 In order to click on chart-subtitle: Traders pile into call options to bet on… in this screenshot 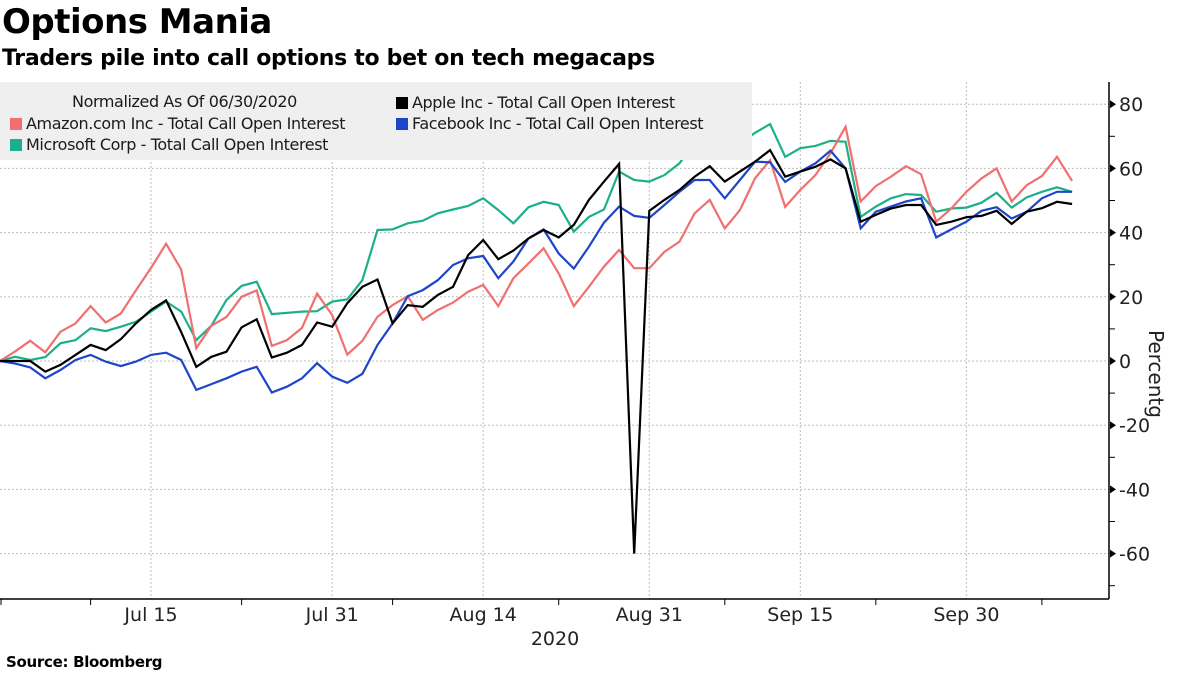, I will do `click(328, 58)`.